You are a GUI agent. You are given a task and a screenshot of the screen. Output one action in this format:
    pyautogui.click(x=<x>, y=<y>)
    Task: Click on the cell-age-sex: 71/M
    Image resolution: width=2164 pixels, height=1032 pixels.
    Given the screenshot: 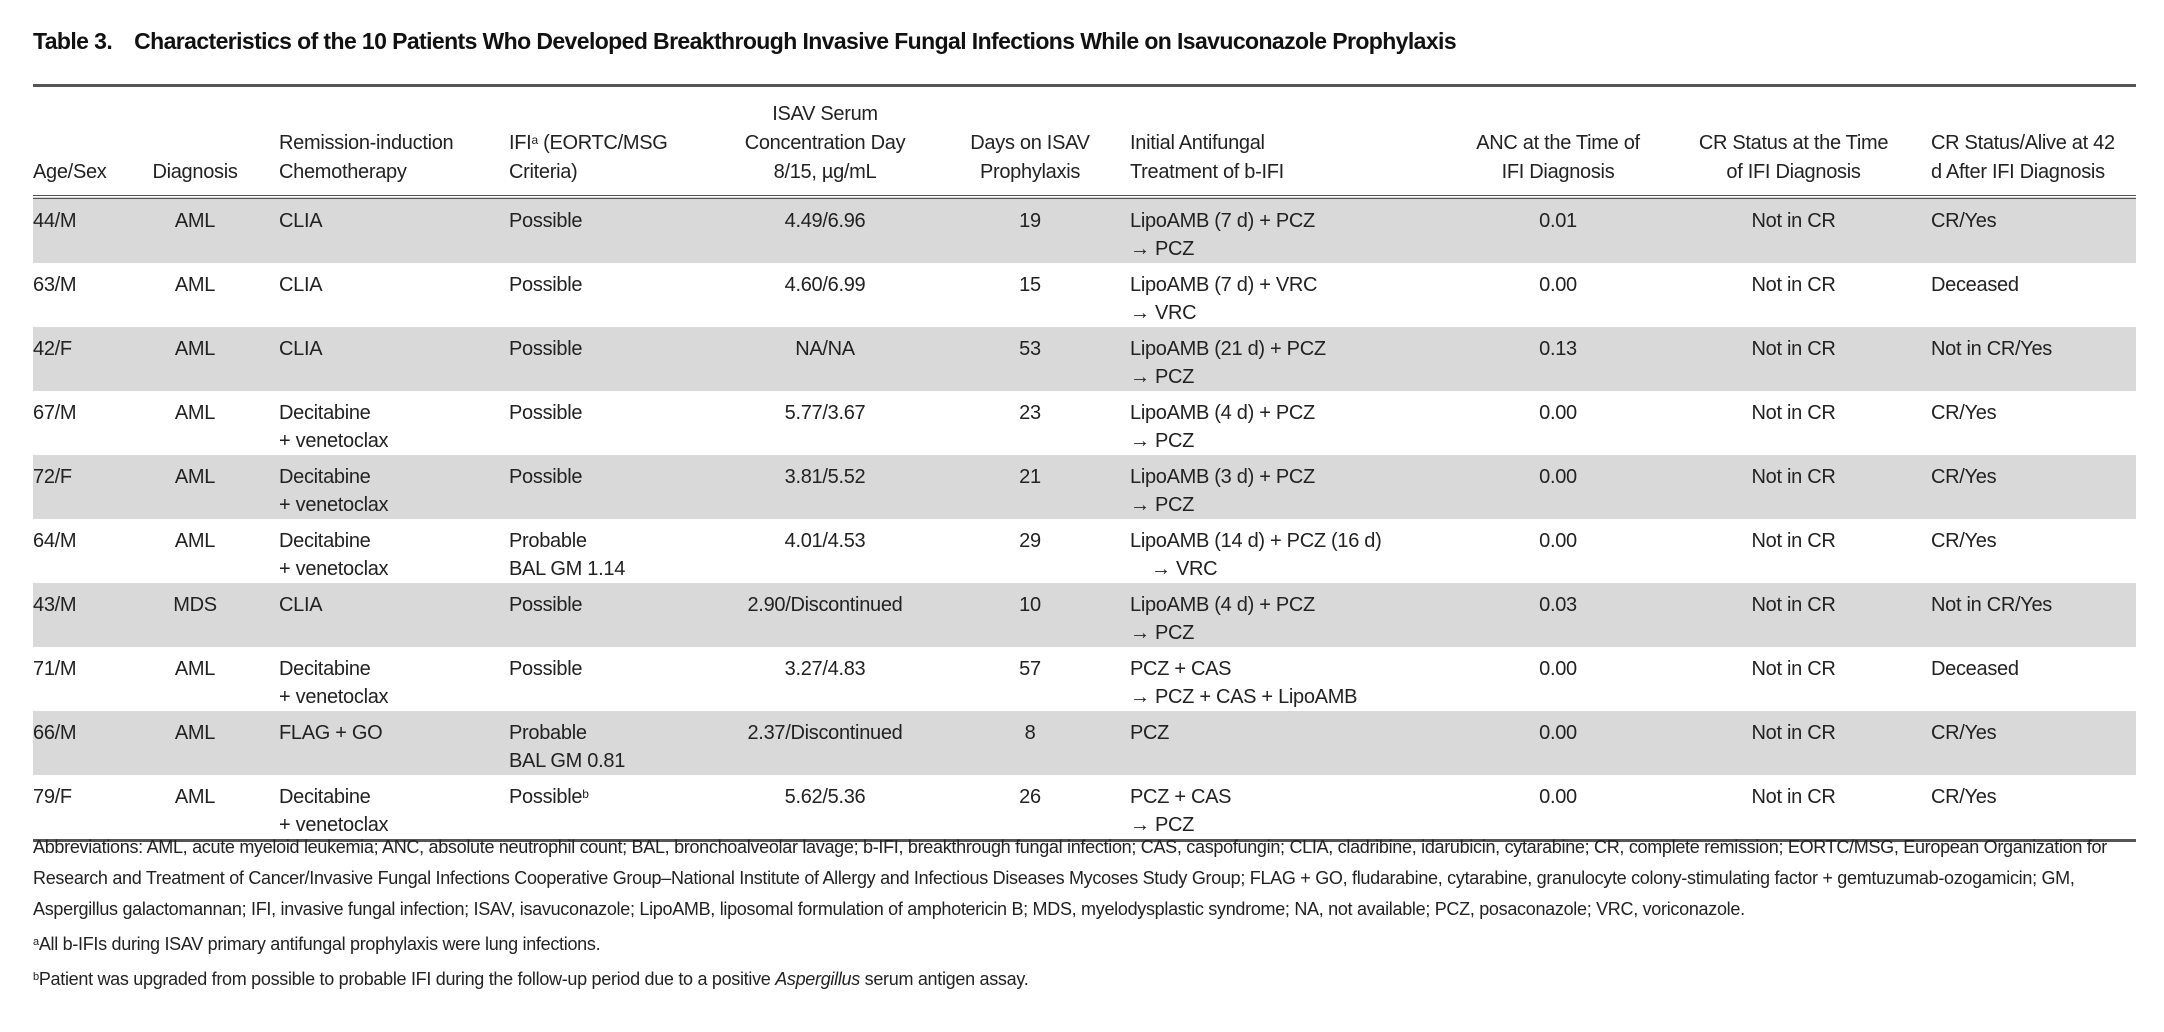 What is the action you would take?
    pyautogui.click(x=55, y=669)
    